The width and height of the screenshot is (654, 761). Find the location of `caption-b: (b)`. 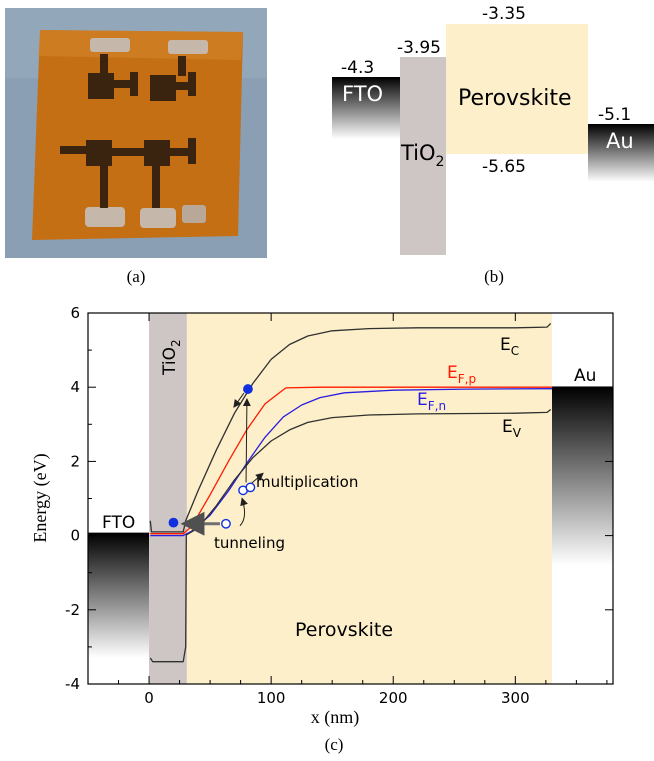

caption-b: (b) is located at coordinates (494, 276).